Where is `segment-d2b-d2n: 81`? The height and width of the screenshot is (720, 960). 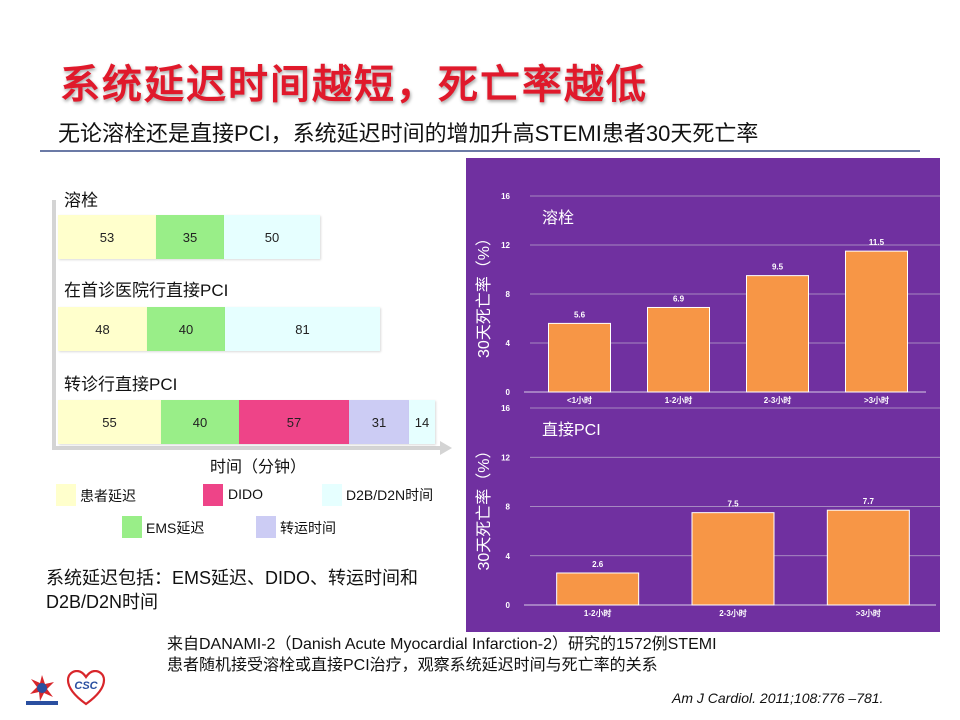
segment-d2b-d2n: 81 is located at coordinates (302, 329).